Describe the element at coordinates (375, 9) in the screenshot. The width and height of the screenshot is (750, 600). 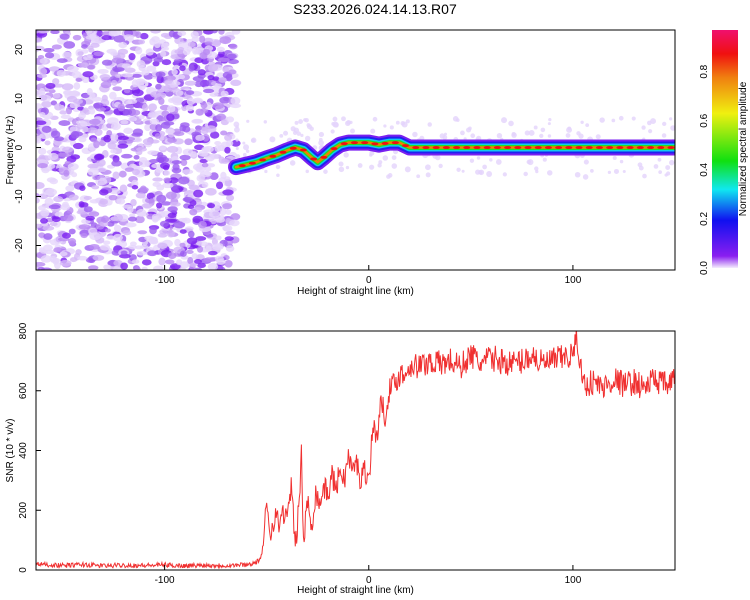
I see `chart-title: S233.2026.024.14.13.R07` at that location.